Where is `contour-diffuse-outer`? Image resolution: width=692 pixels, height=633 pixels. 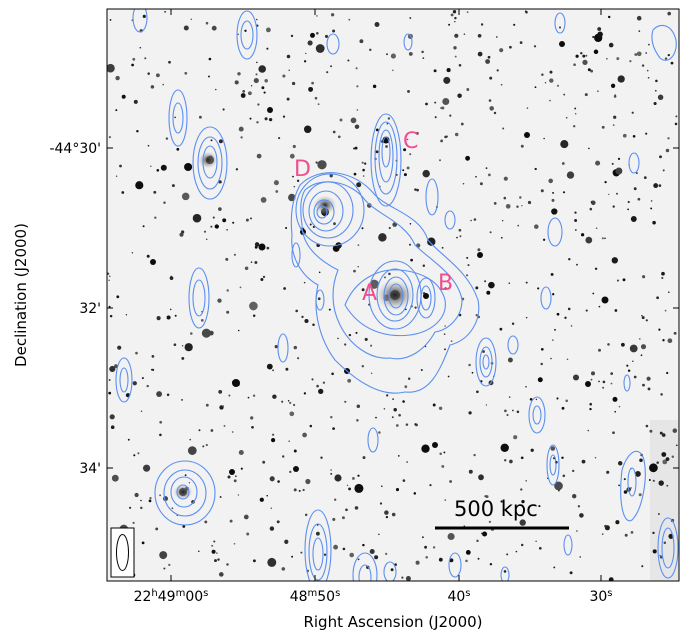 contour-diffuse-outer is located at coordinates (385, 283).